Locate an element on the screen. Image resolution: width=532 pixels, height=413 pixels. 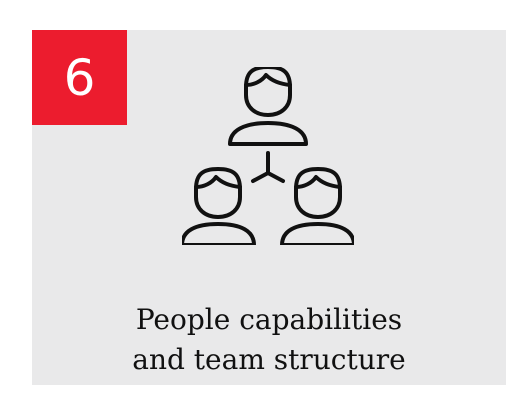
badge-number: 6 is located at coordinates (79, 77).